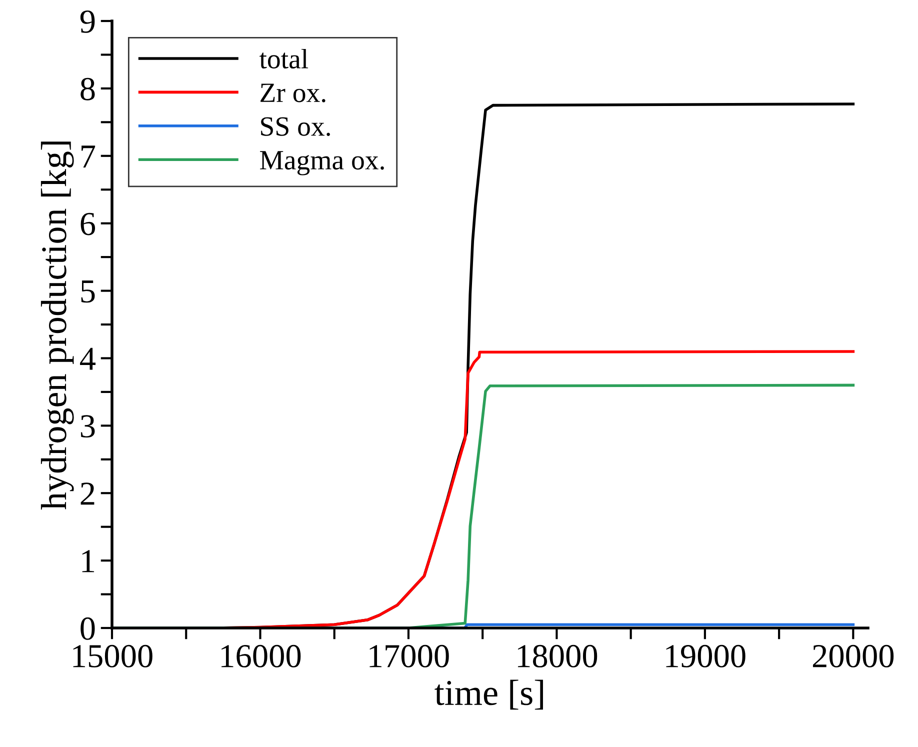 The width and height of the screenshot is (918, 747). I want to click on y-tick-label: 4, so click(88, 359).